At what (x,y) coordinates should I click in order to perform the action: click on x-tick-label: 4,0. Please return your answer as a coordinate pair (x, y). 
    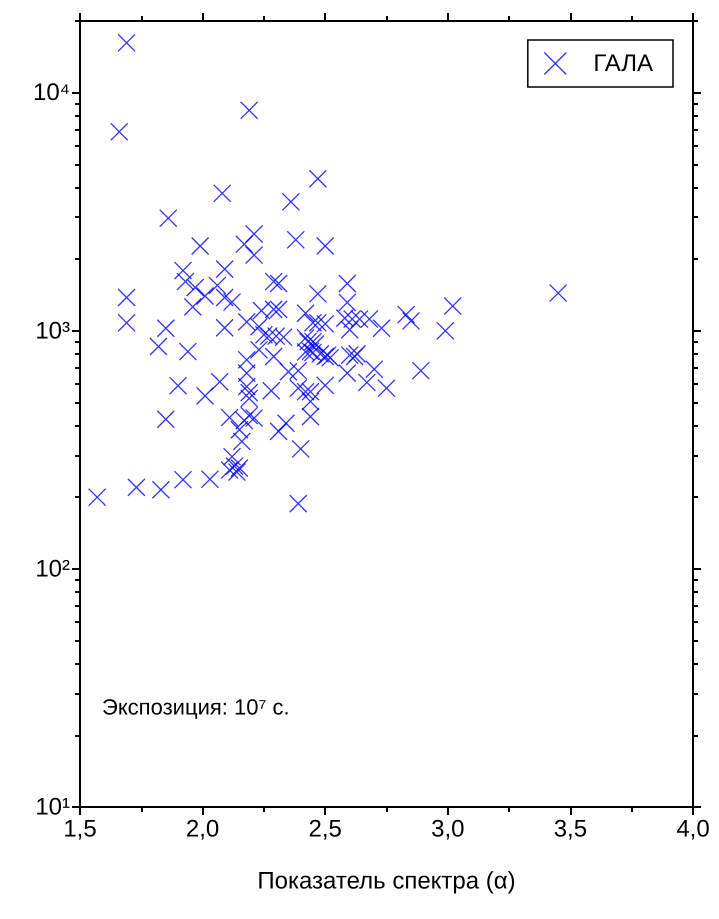
    Looking at the image, I should click on (693, 829).